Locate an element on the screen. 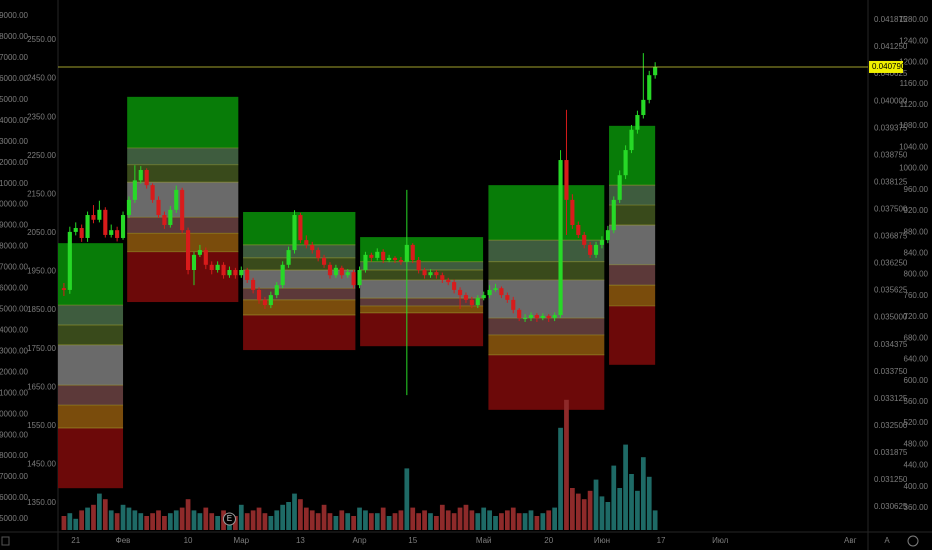 The height and width of the screenshot is (550, 932). y2-tick-label: 440.00 is located at coordinates (916, 465).